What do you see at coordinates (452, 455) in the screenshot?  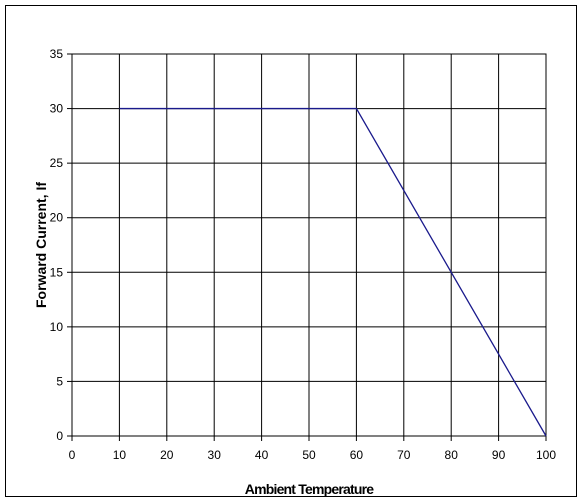 I see `x-tick-label-80: 80` at bounding box center [452, 455].